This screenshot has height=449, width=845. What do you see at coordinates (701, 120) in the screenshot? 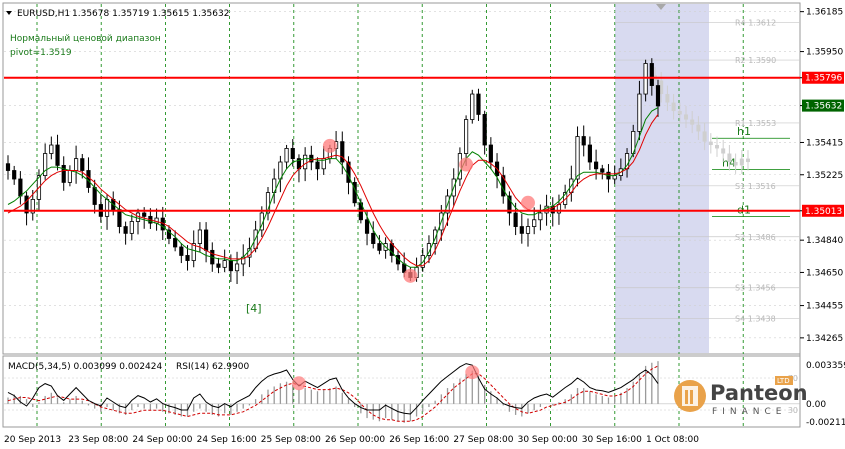
I see `ghost-candles` at bounding box center [701, 120].